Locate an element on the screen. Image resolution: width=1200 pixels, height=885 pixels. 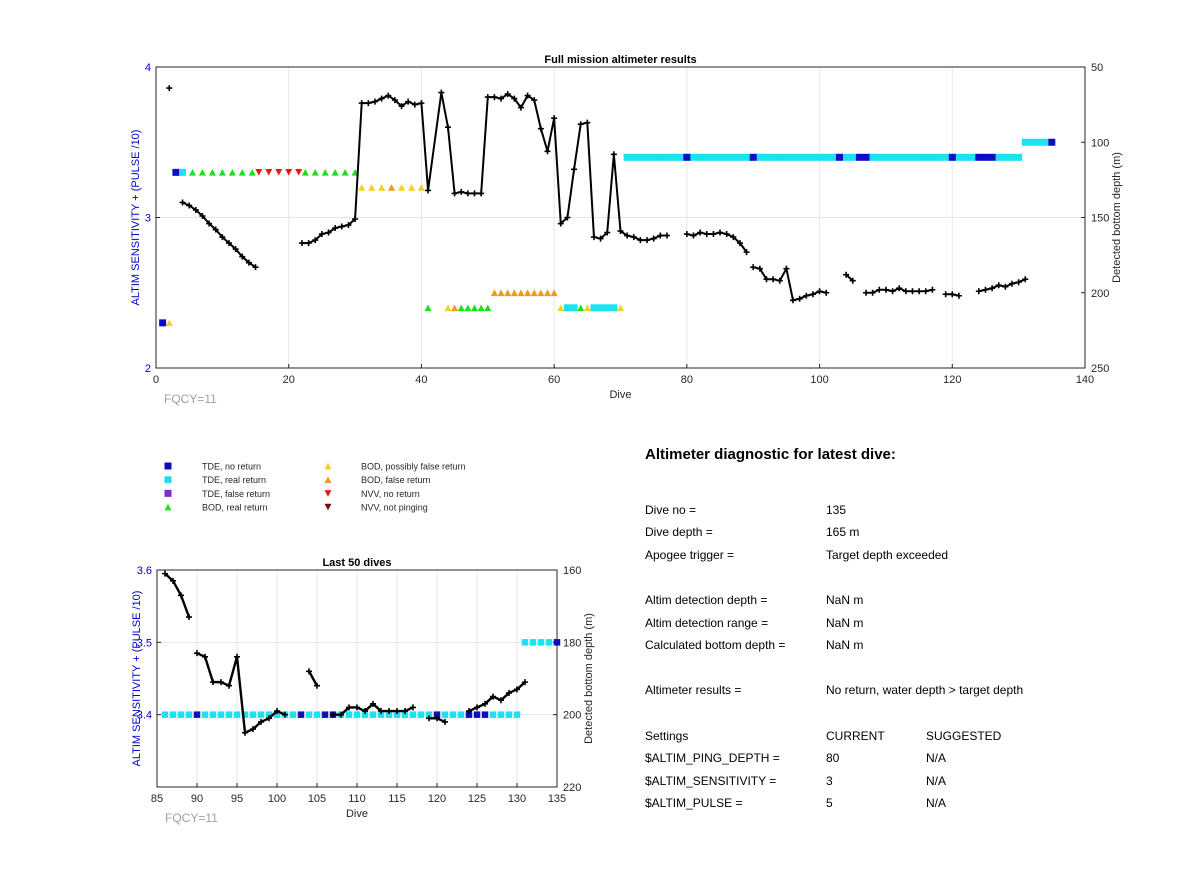
legend-label: BOD, false return is located at coordinates (396, 480).